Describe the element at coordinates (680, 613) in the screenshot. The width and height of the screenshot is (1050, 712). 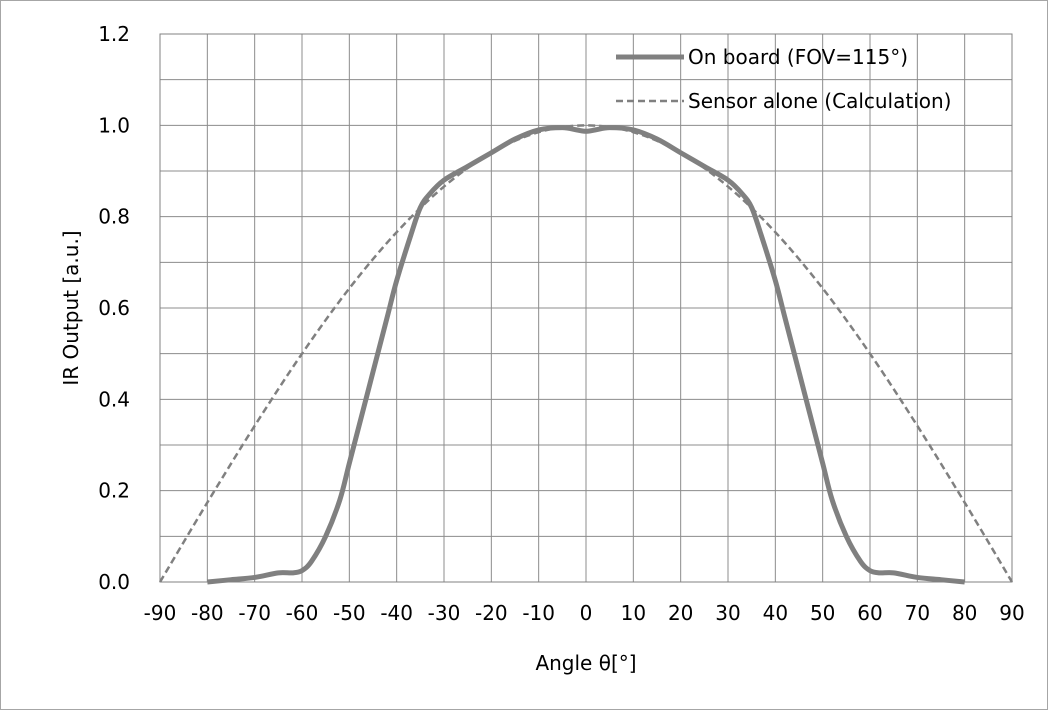
I see `x-tick-label: 20` at that location.